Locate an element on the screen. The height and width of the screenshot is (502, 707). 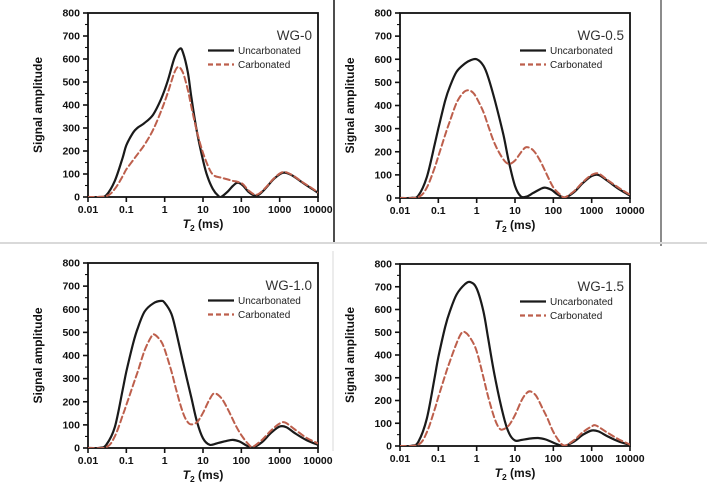
panel-label: WG-0 is located at coordinates (294, 35).